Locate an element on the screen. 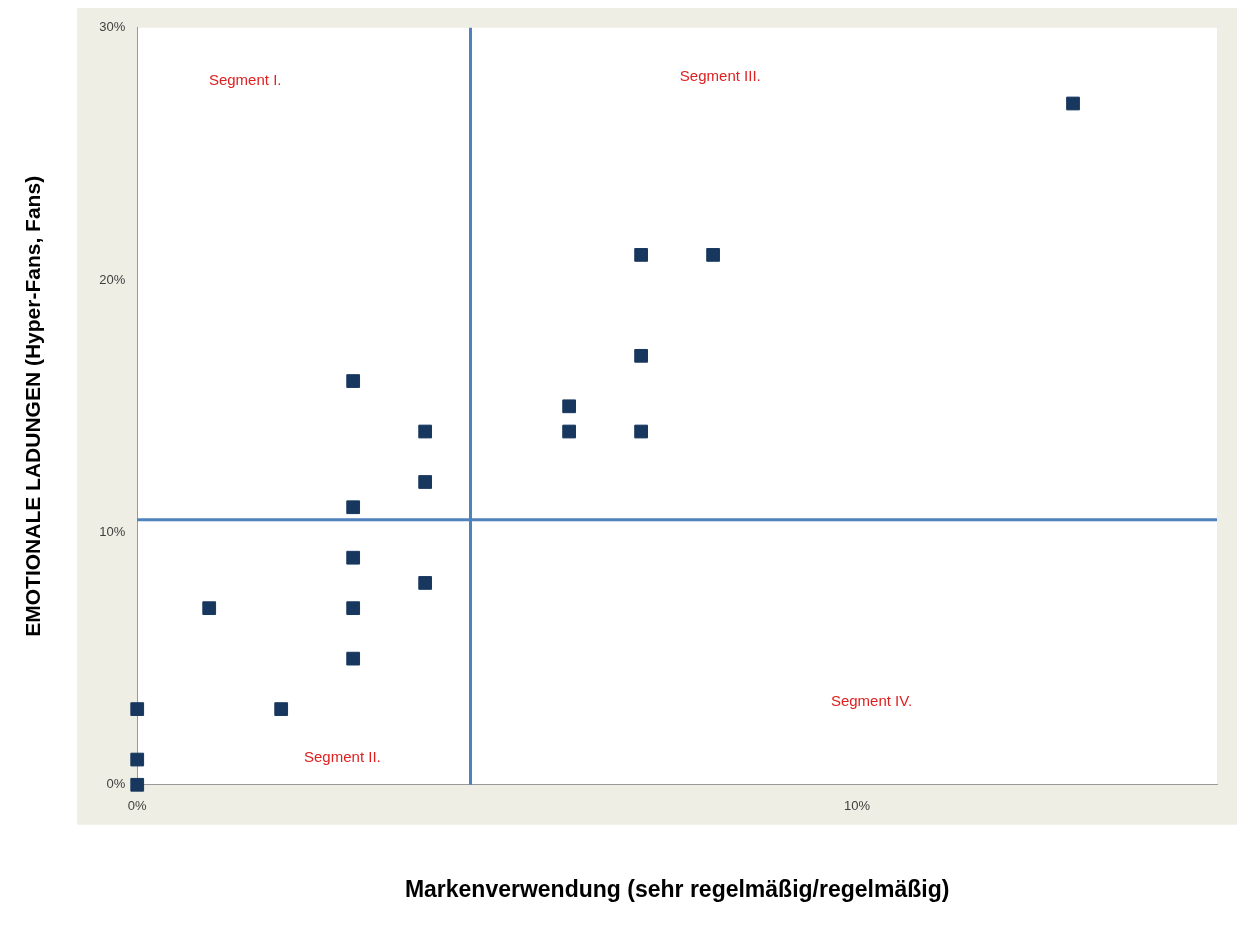  y-tick-label: 0% is located at coordinates (116, 784).